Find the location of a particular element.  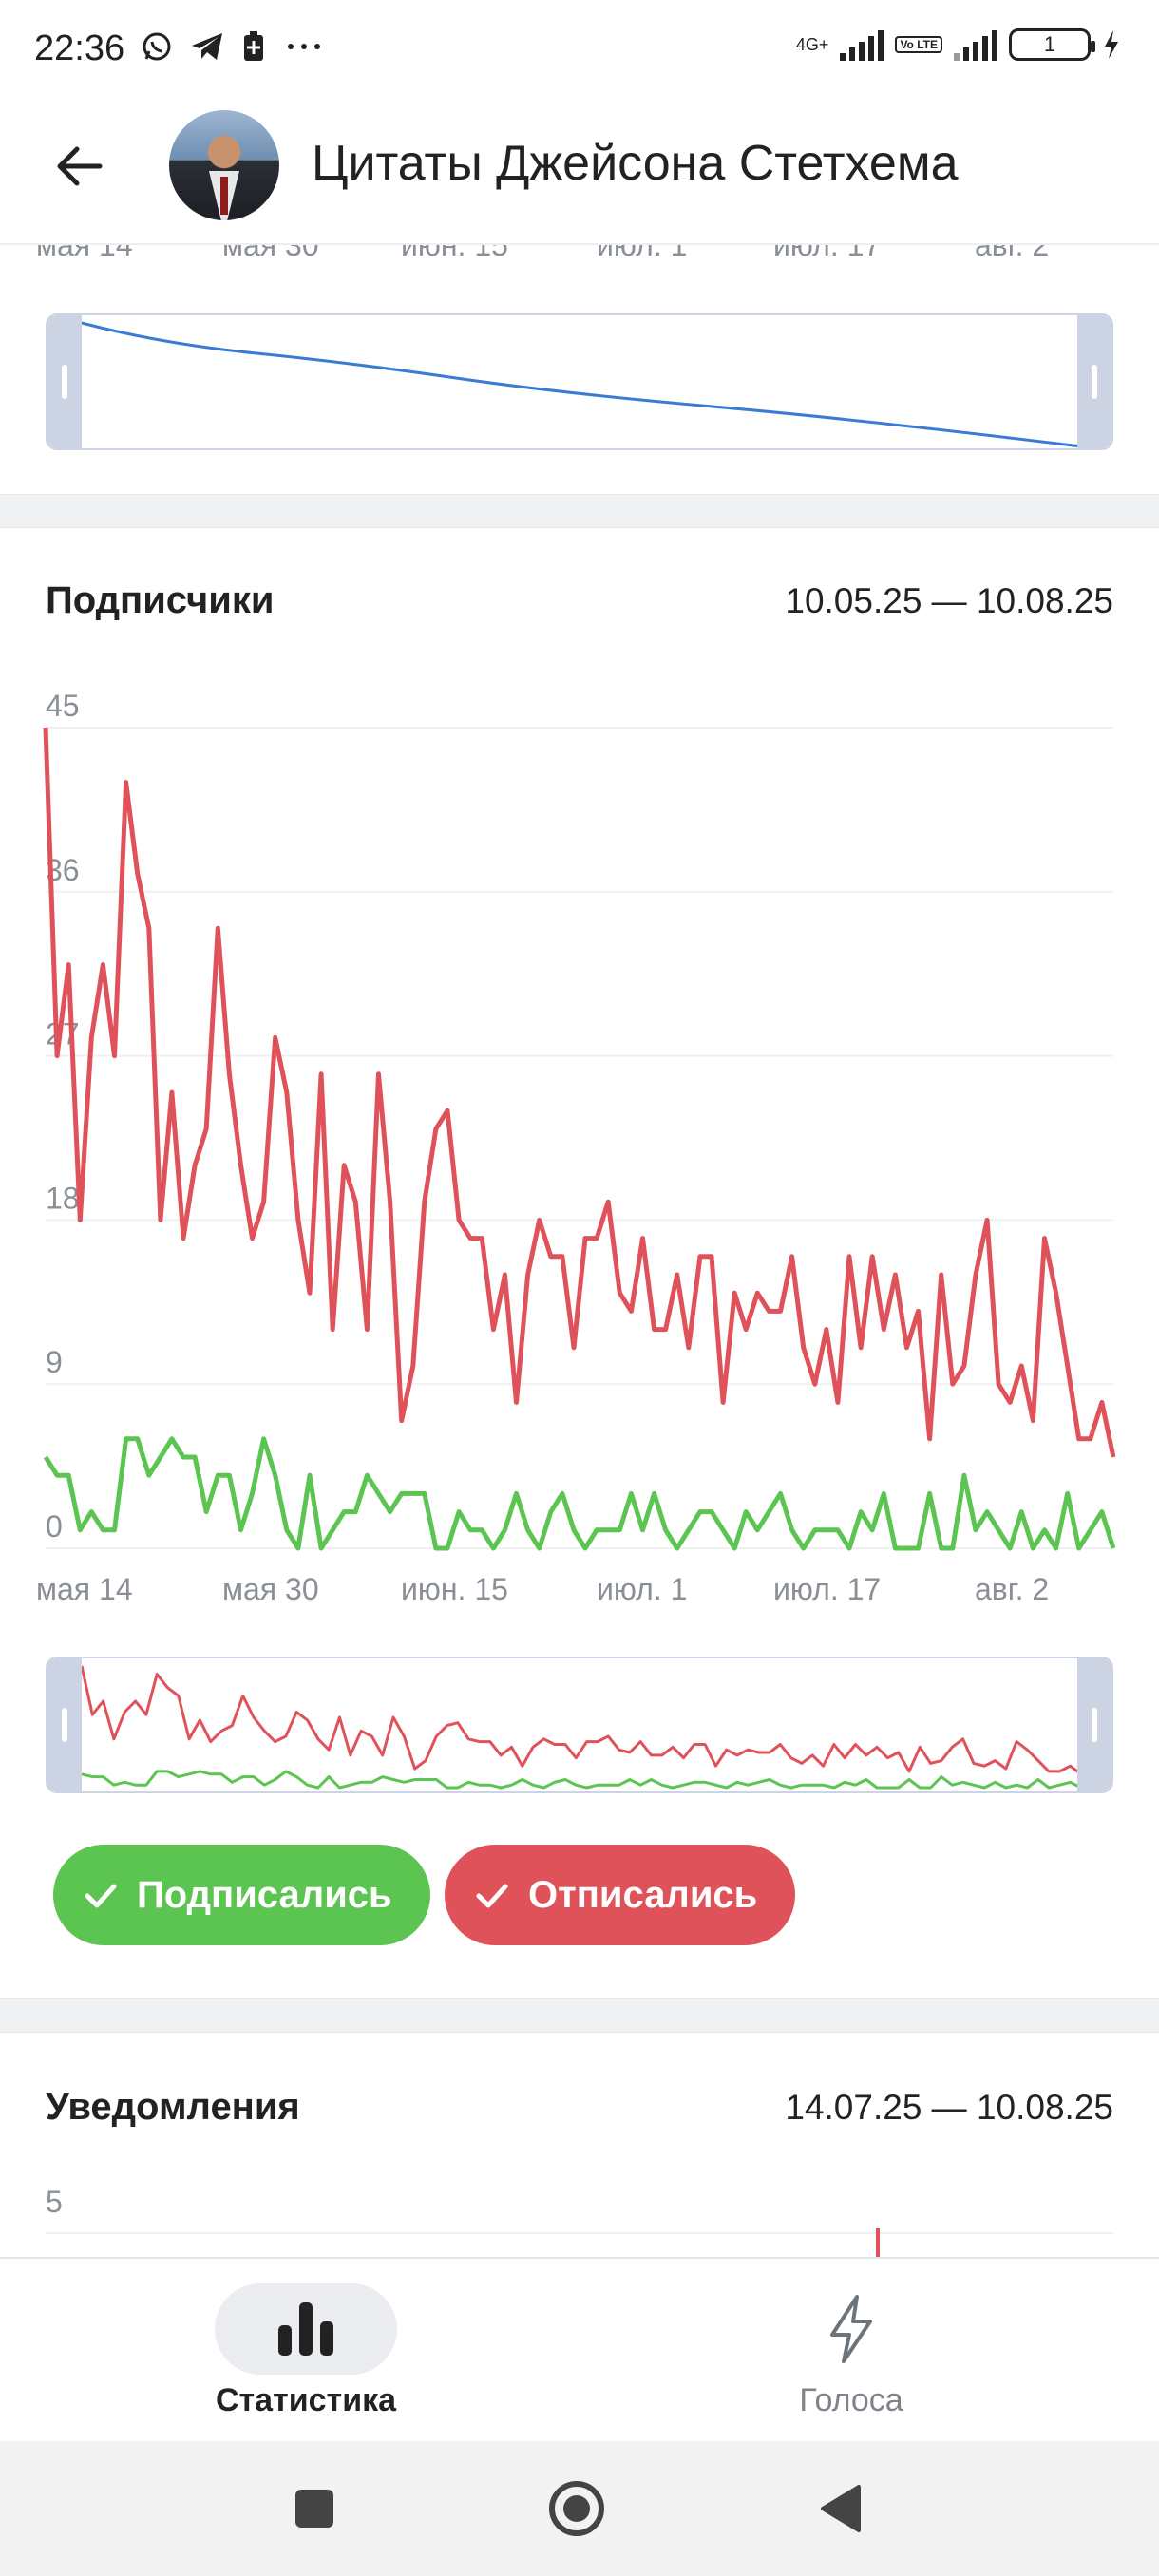

battery-saver-icon is located at coordinates (253, 46).